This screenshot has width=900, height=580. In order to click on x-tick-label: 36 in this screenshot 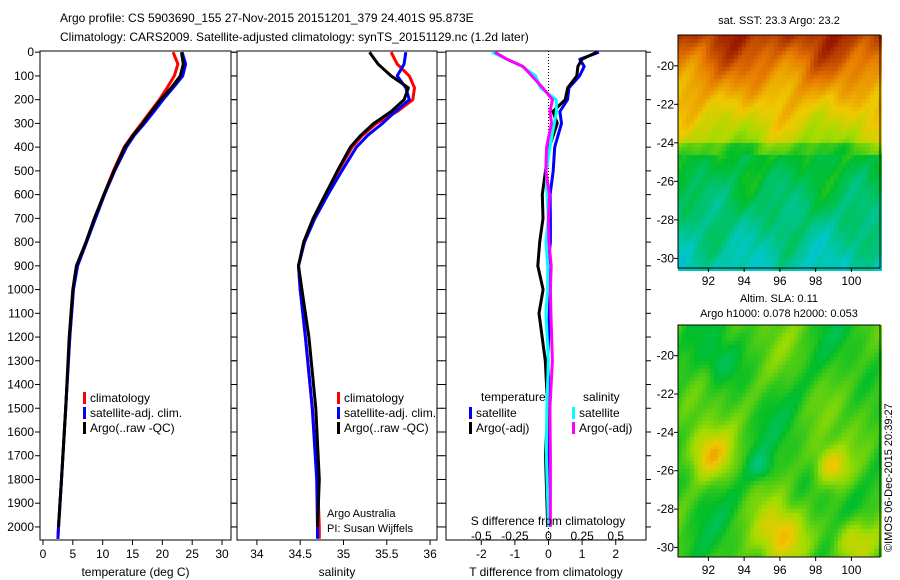, I will do `click(430, 554)`.